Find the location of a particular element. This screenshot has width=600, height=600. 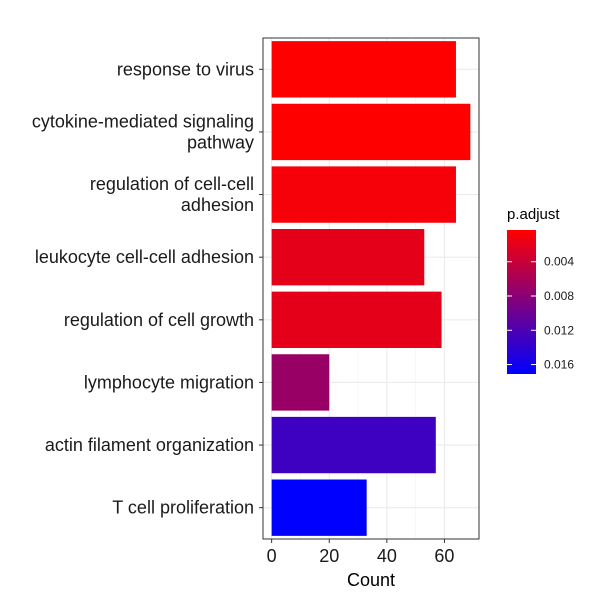

x-axis: 0 20 40 60 is located at coordinates (360, 552).